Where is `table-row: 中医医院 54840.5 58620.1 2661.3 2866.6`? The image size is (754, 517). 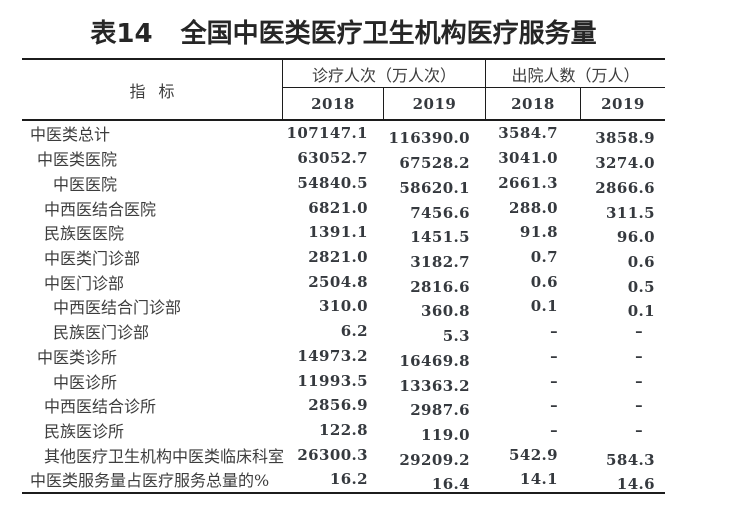
table-row: 中医医院 54840.5 58620.1 2661.3 2866.6 is located at coordinates (343, 183).